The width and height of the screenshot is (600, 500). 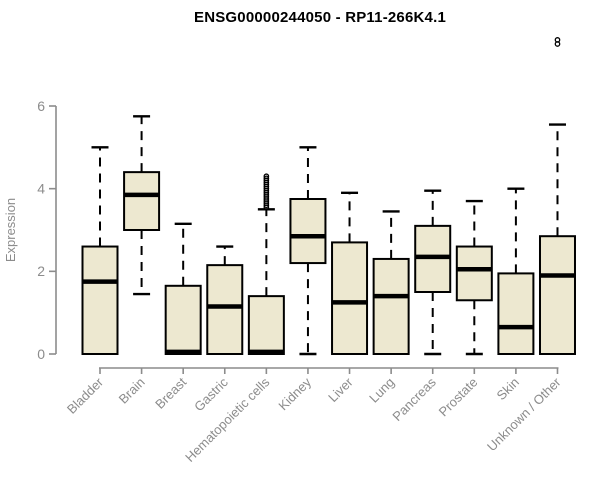 I want to click on x-tick-label-skin: Skin, so click(x=508, y=389).